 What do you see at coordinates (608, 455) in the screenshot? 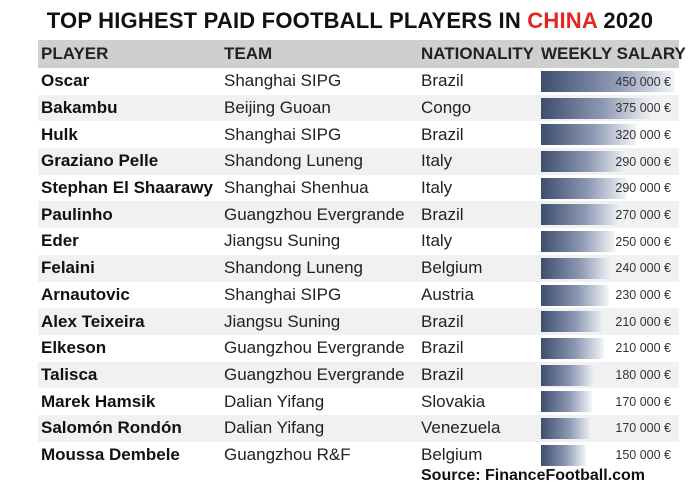
I see `salary-bar-area: 150 000 €` at bounding box center [608, 455].